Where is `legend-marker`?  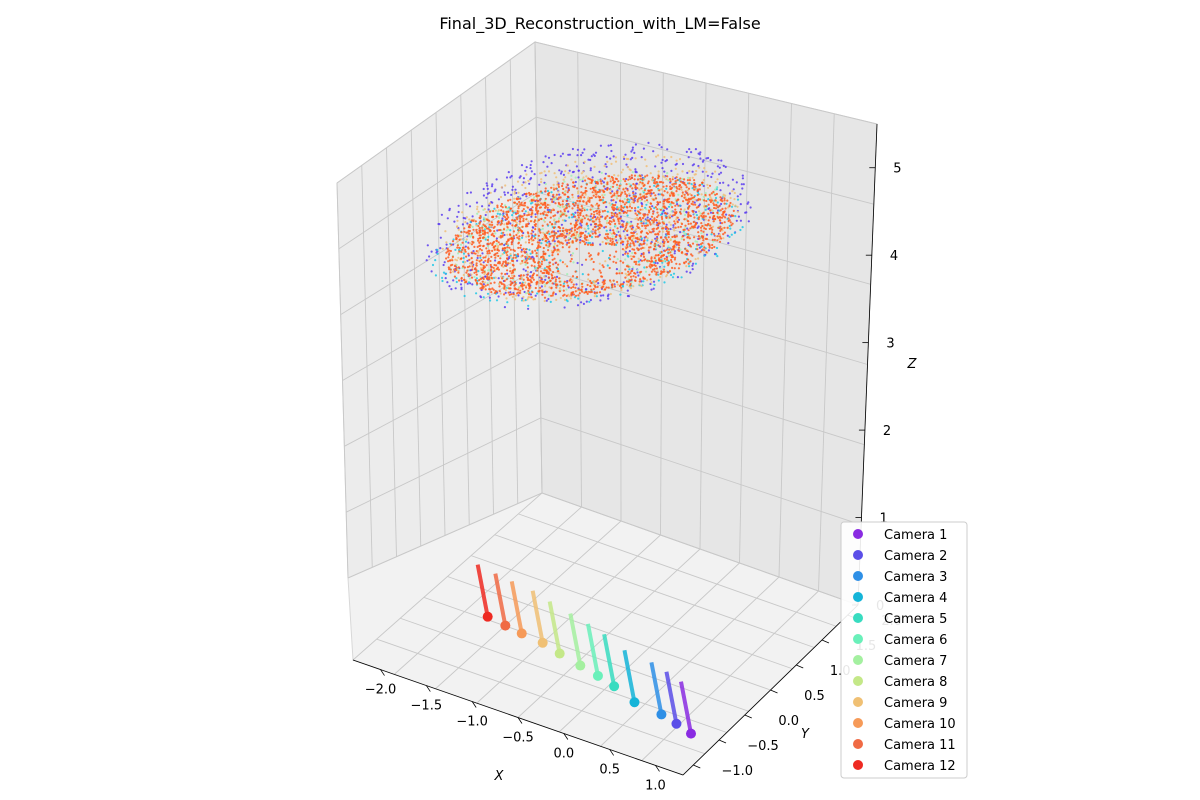 legend-marker is located at coordinates (858, 723).